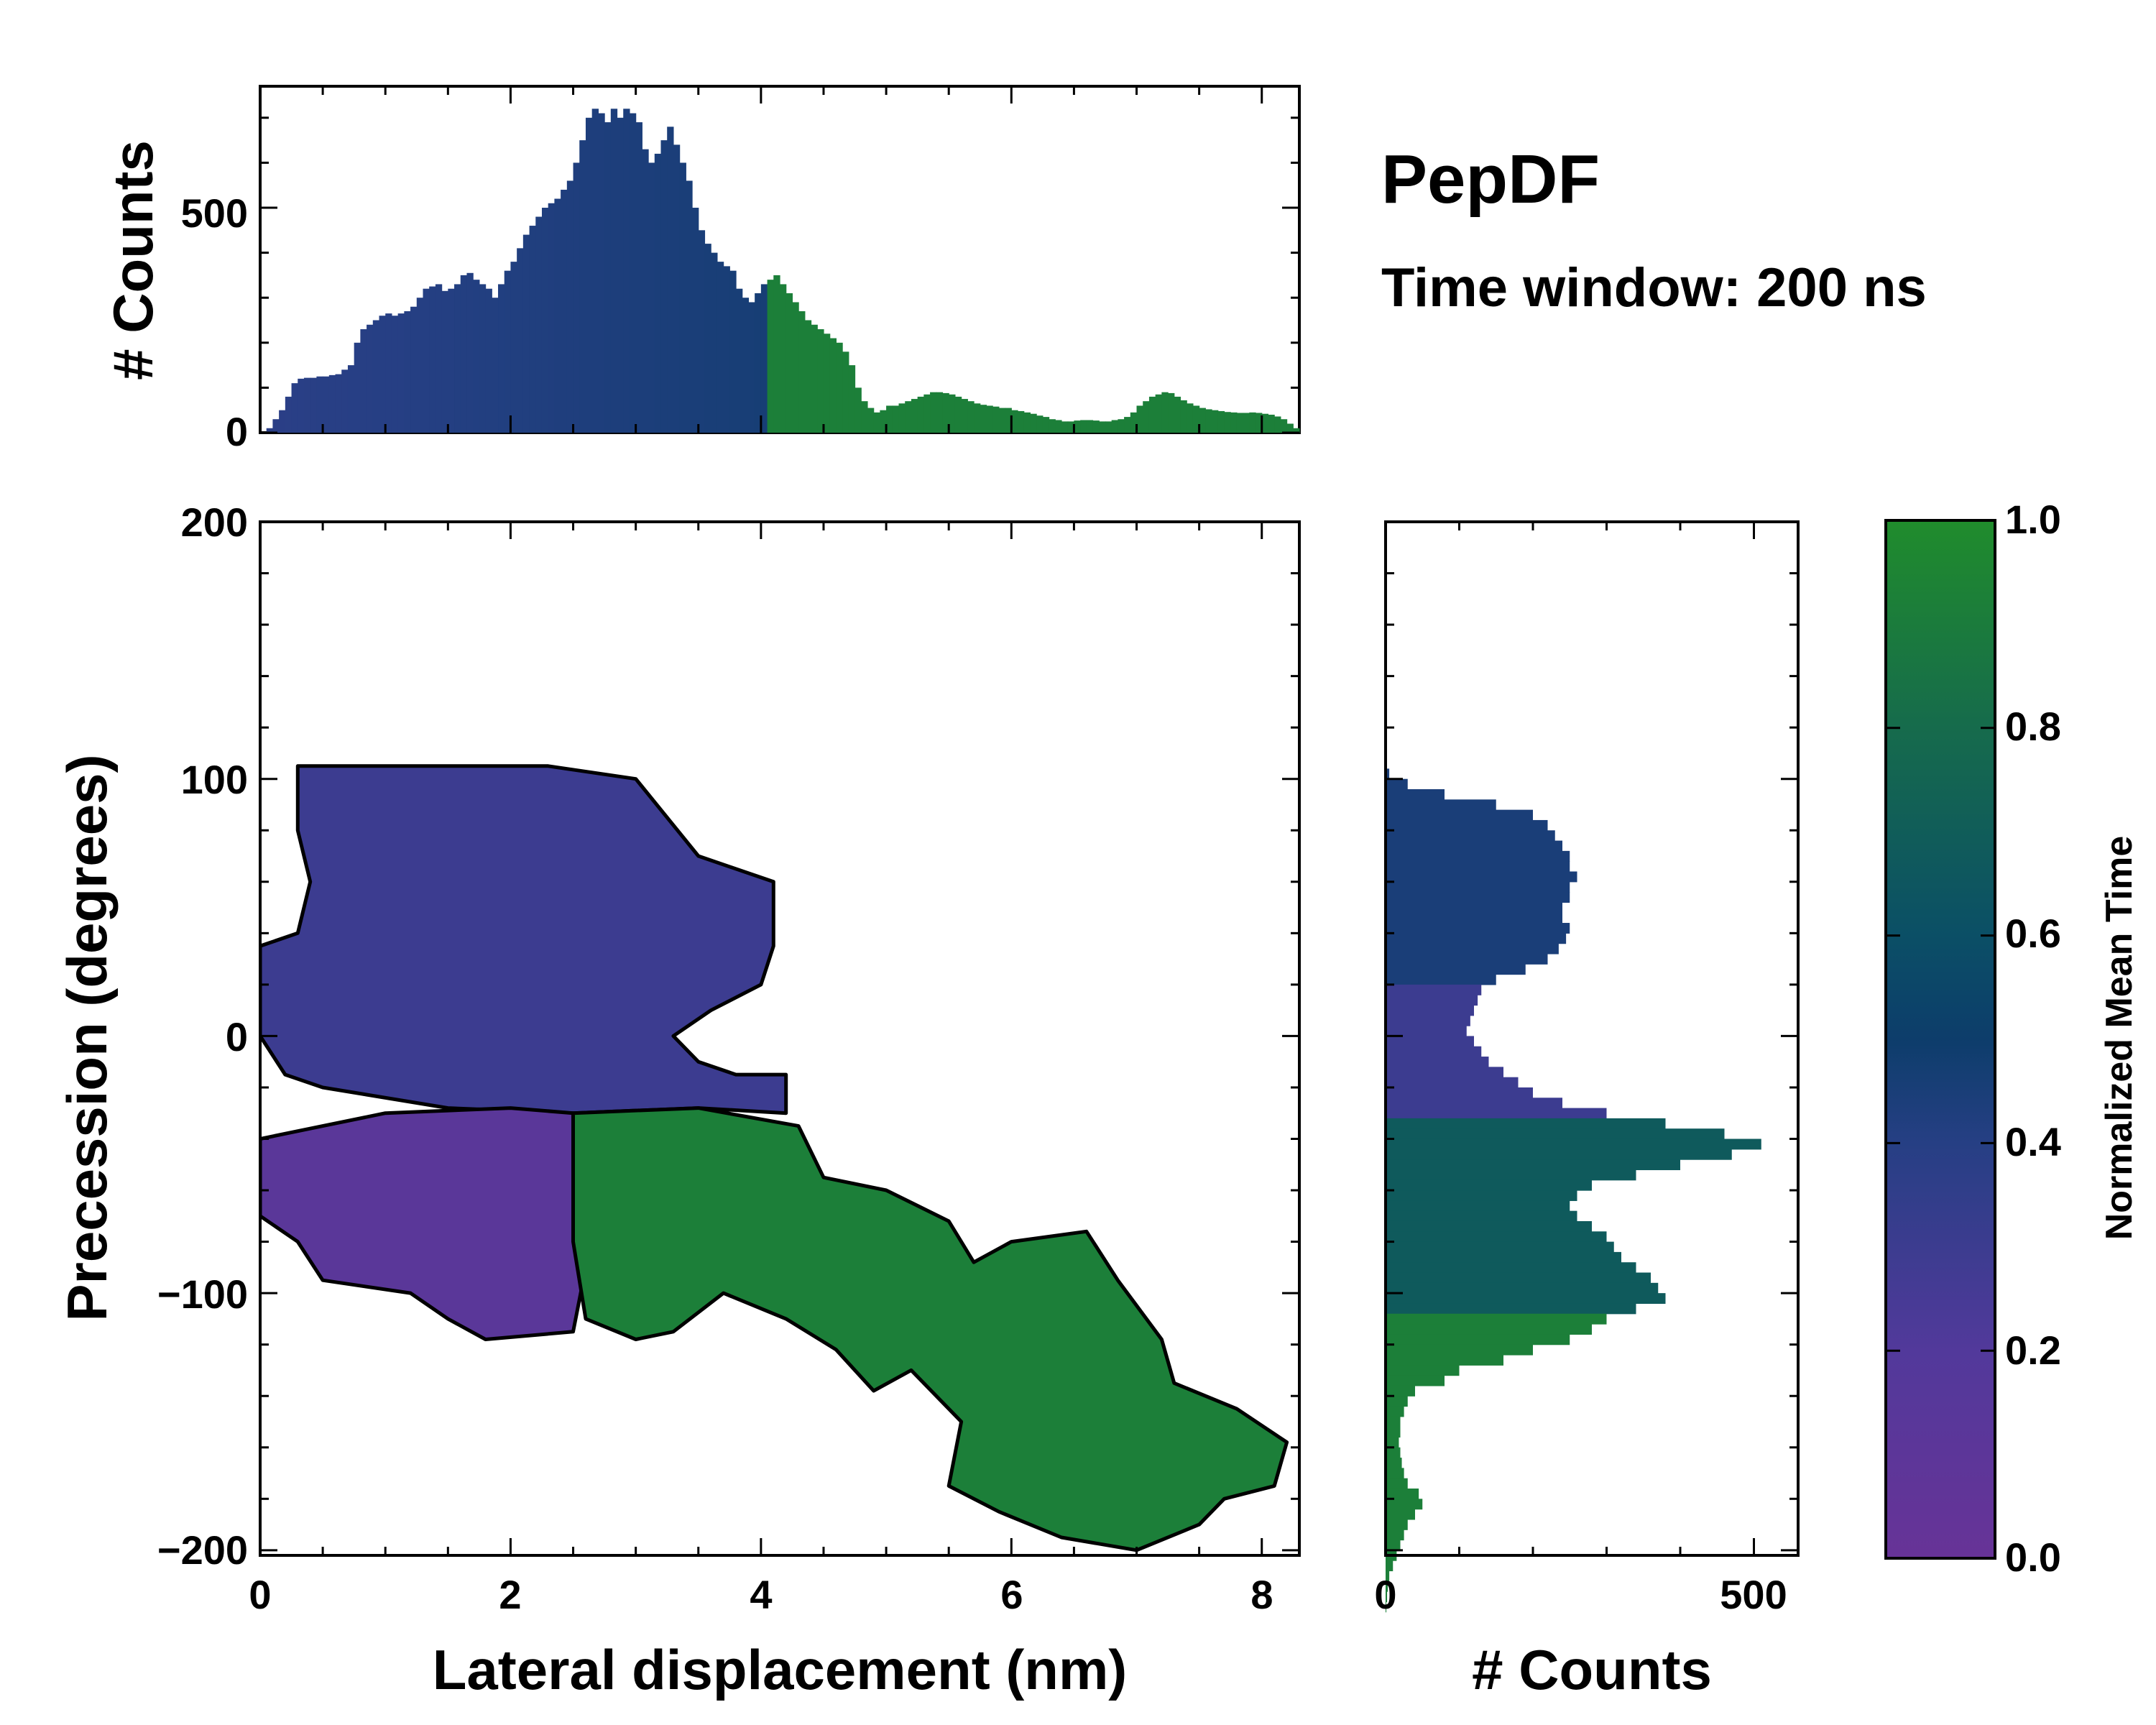 Image resolution: width=2156 pixels, height=1725 pixels. What do you see at coordinates (1753, 1594) in the screenshot?
I see `right-hist-xtick-label: 500` at bounding box center [1753, 1594].